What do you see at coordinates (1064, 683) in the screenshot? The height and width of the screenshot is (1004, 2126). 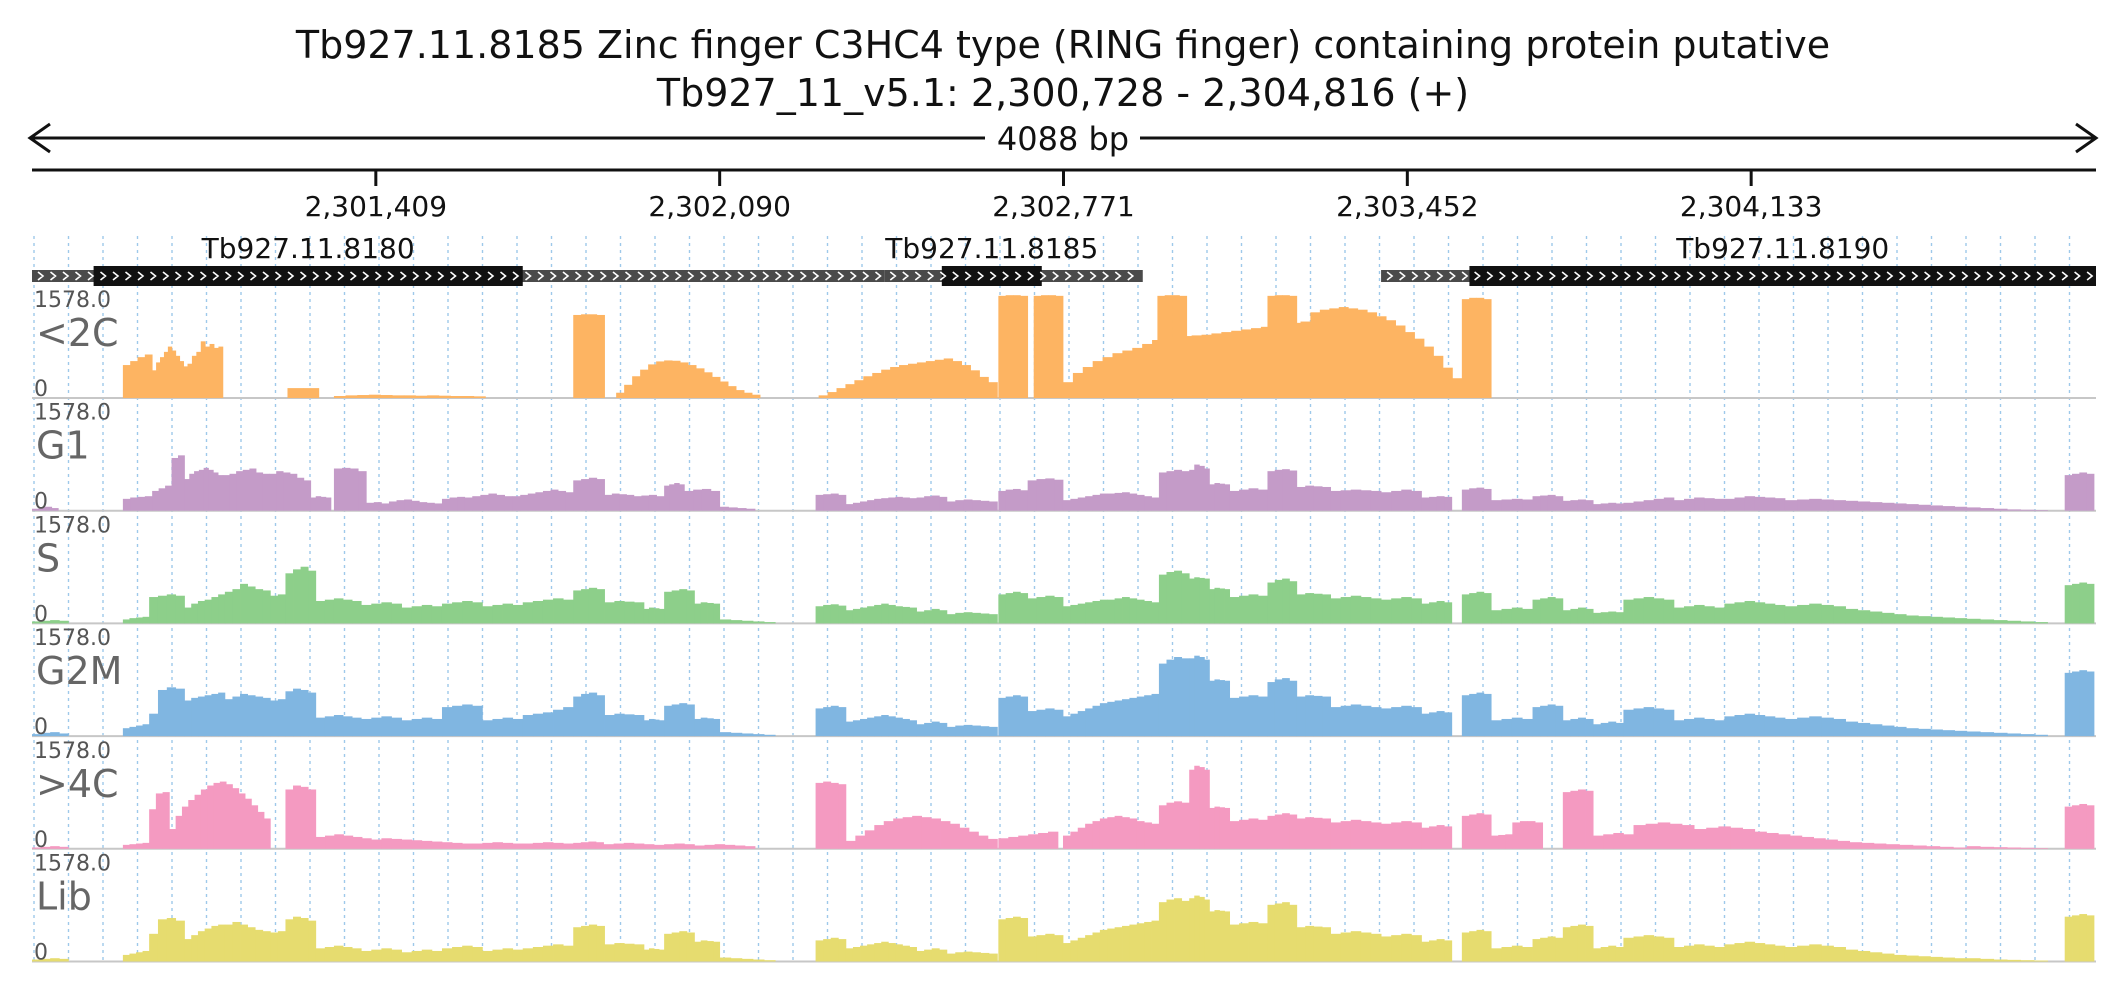 I see `coverage-track: 1578.0 0 G2M` at bounding box center [1064, 683].